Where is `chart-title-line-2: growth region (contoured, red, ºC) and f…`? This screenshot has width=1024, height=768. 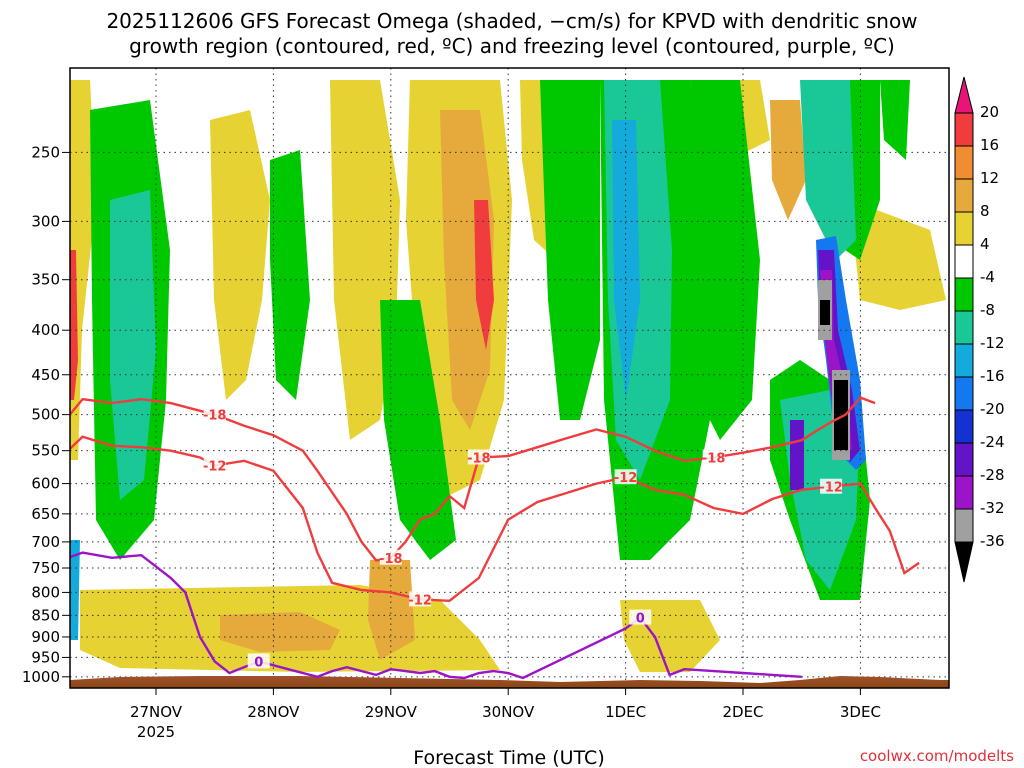 chart-title-line-2: growth region (contoured, red, ºC) and f… is located at coordinates (512, 46).